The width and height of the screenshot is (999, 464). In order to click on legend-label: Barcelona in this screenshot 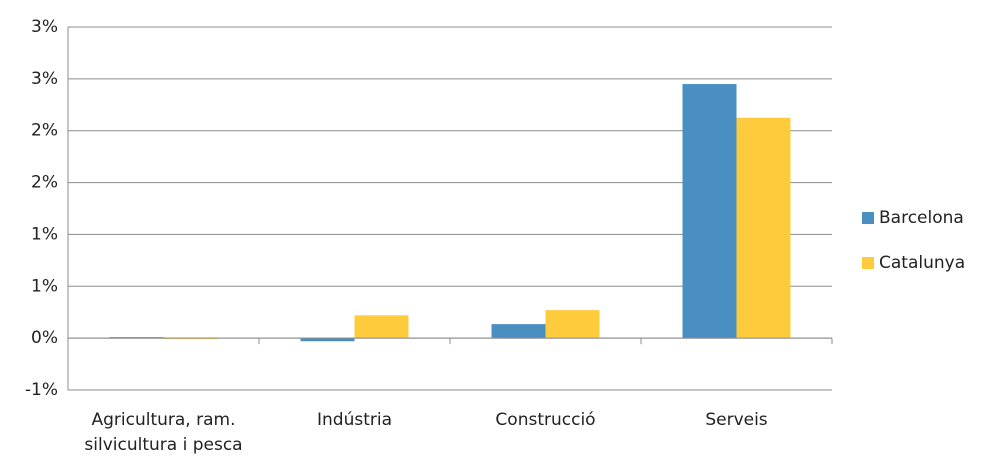, I will do `click(921, 218)`.